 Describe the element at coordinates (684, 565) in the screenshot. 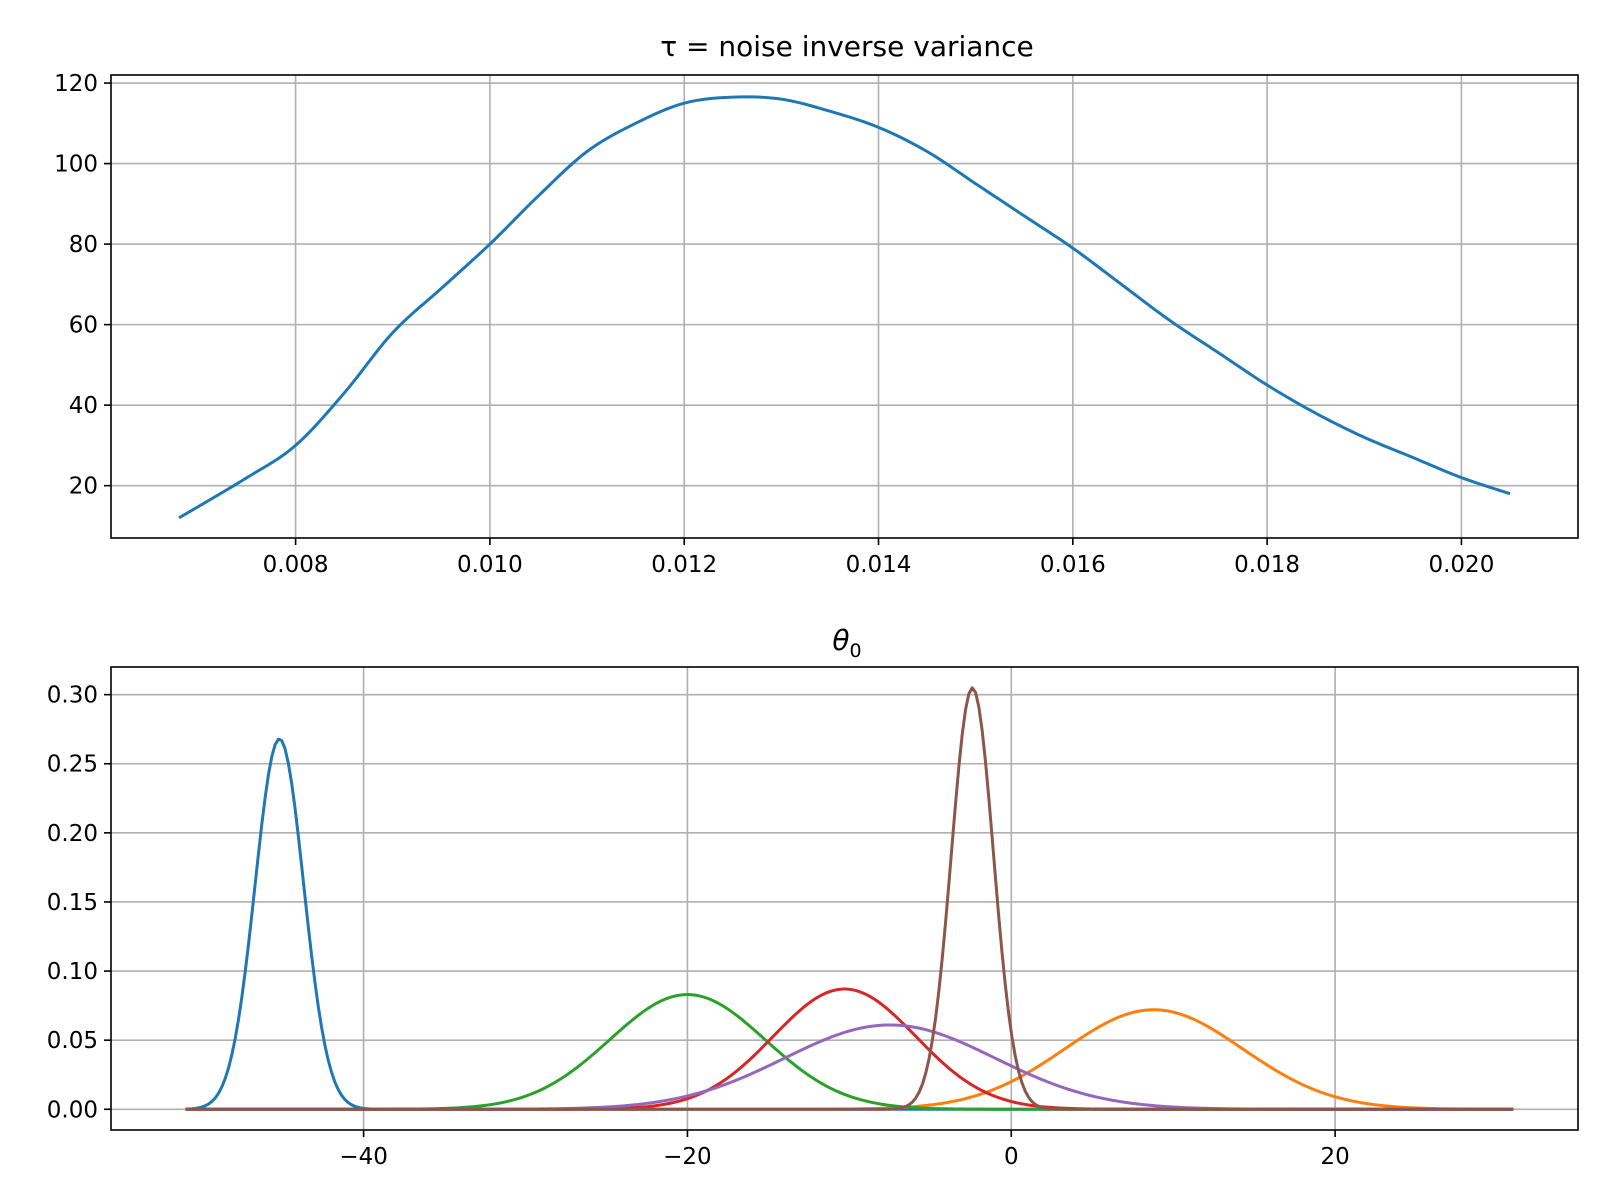

I see `tau-x-tick-label: 0.012` at that location.